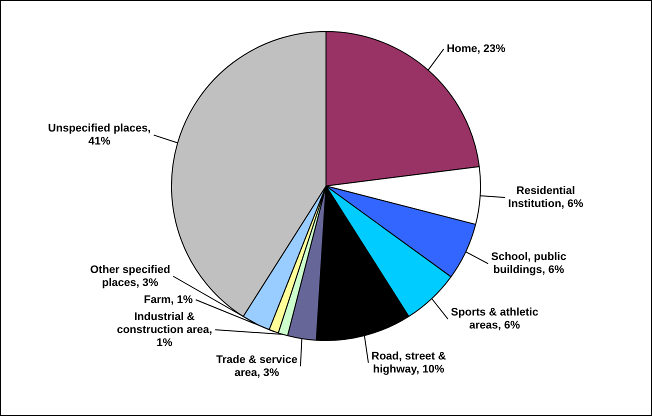 The image size is (652, 416). What do you see at coordinates (546, 197) in the screenshot?
I see `slice-label: Residential Institution, 6%` at bounding box center [546, 197].